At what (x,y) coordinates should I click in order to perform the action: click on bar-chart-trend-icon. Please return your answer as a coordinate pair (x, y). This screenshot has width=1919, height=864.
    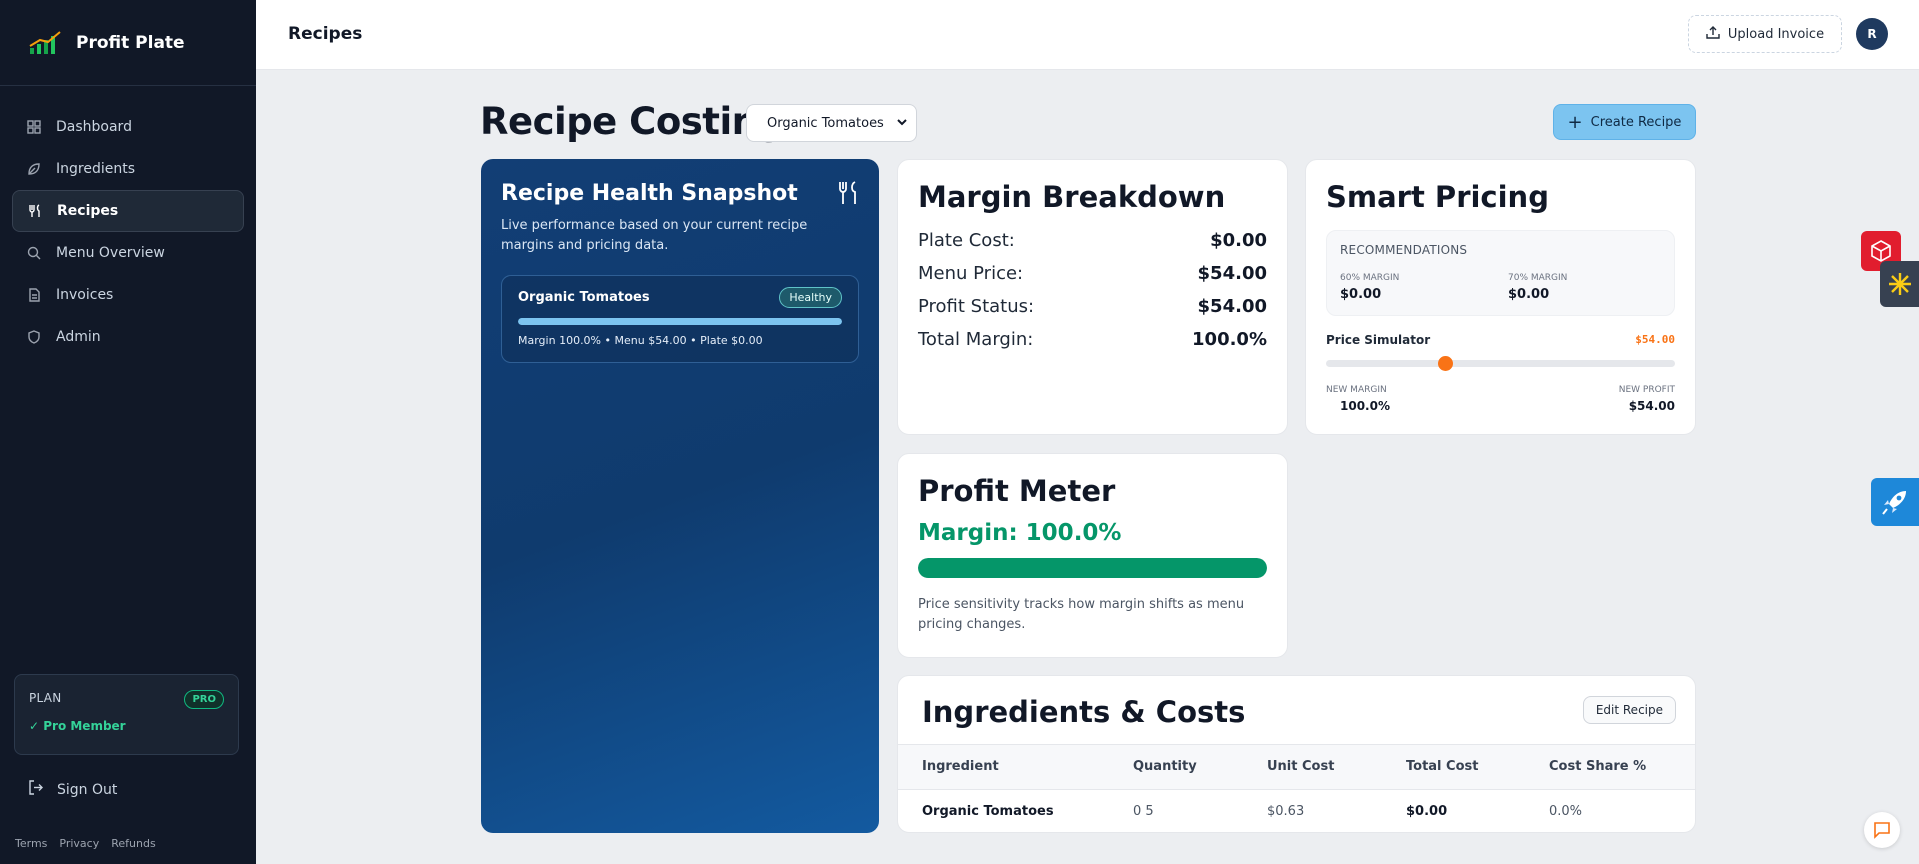
    Looking at the image, I should click on (45, 42).